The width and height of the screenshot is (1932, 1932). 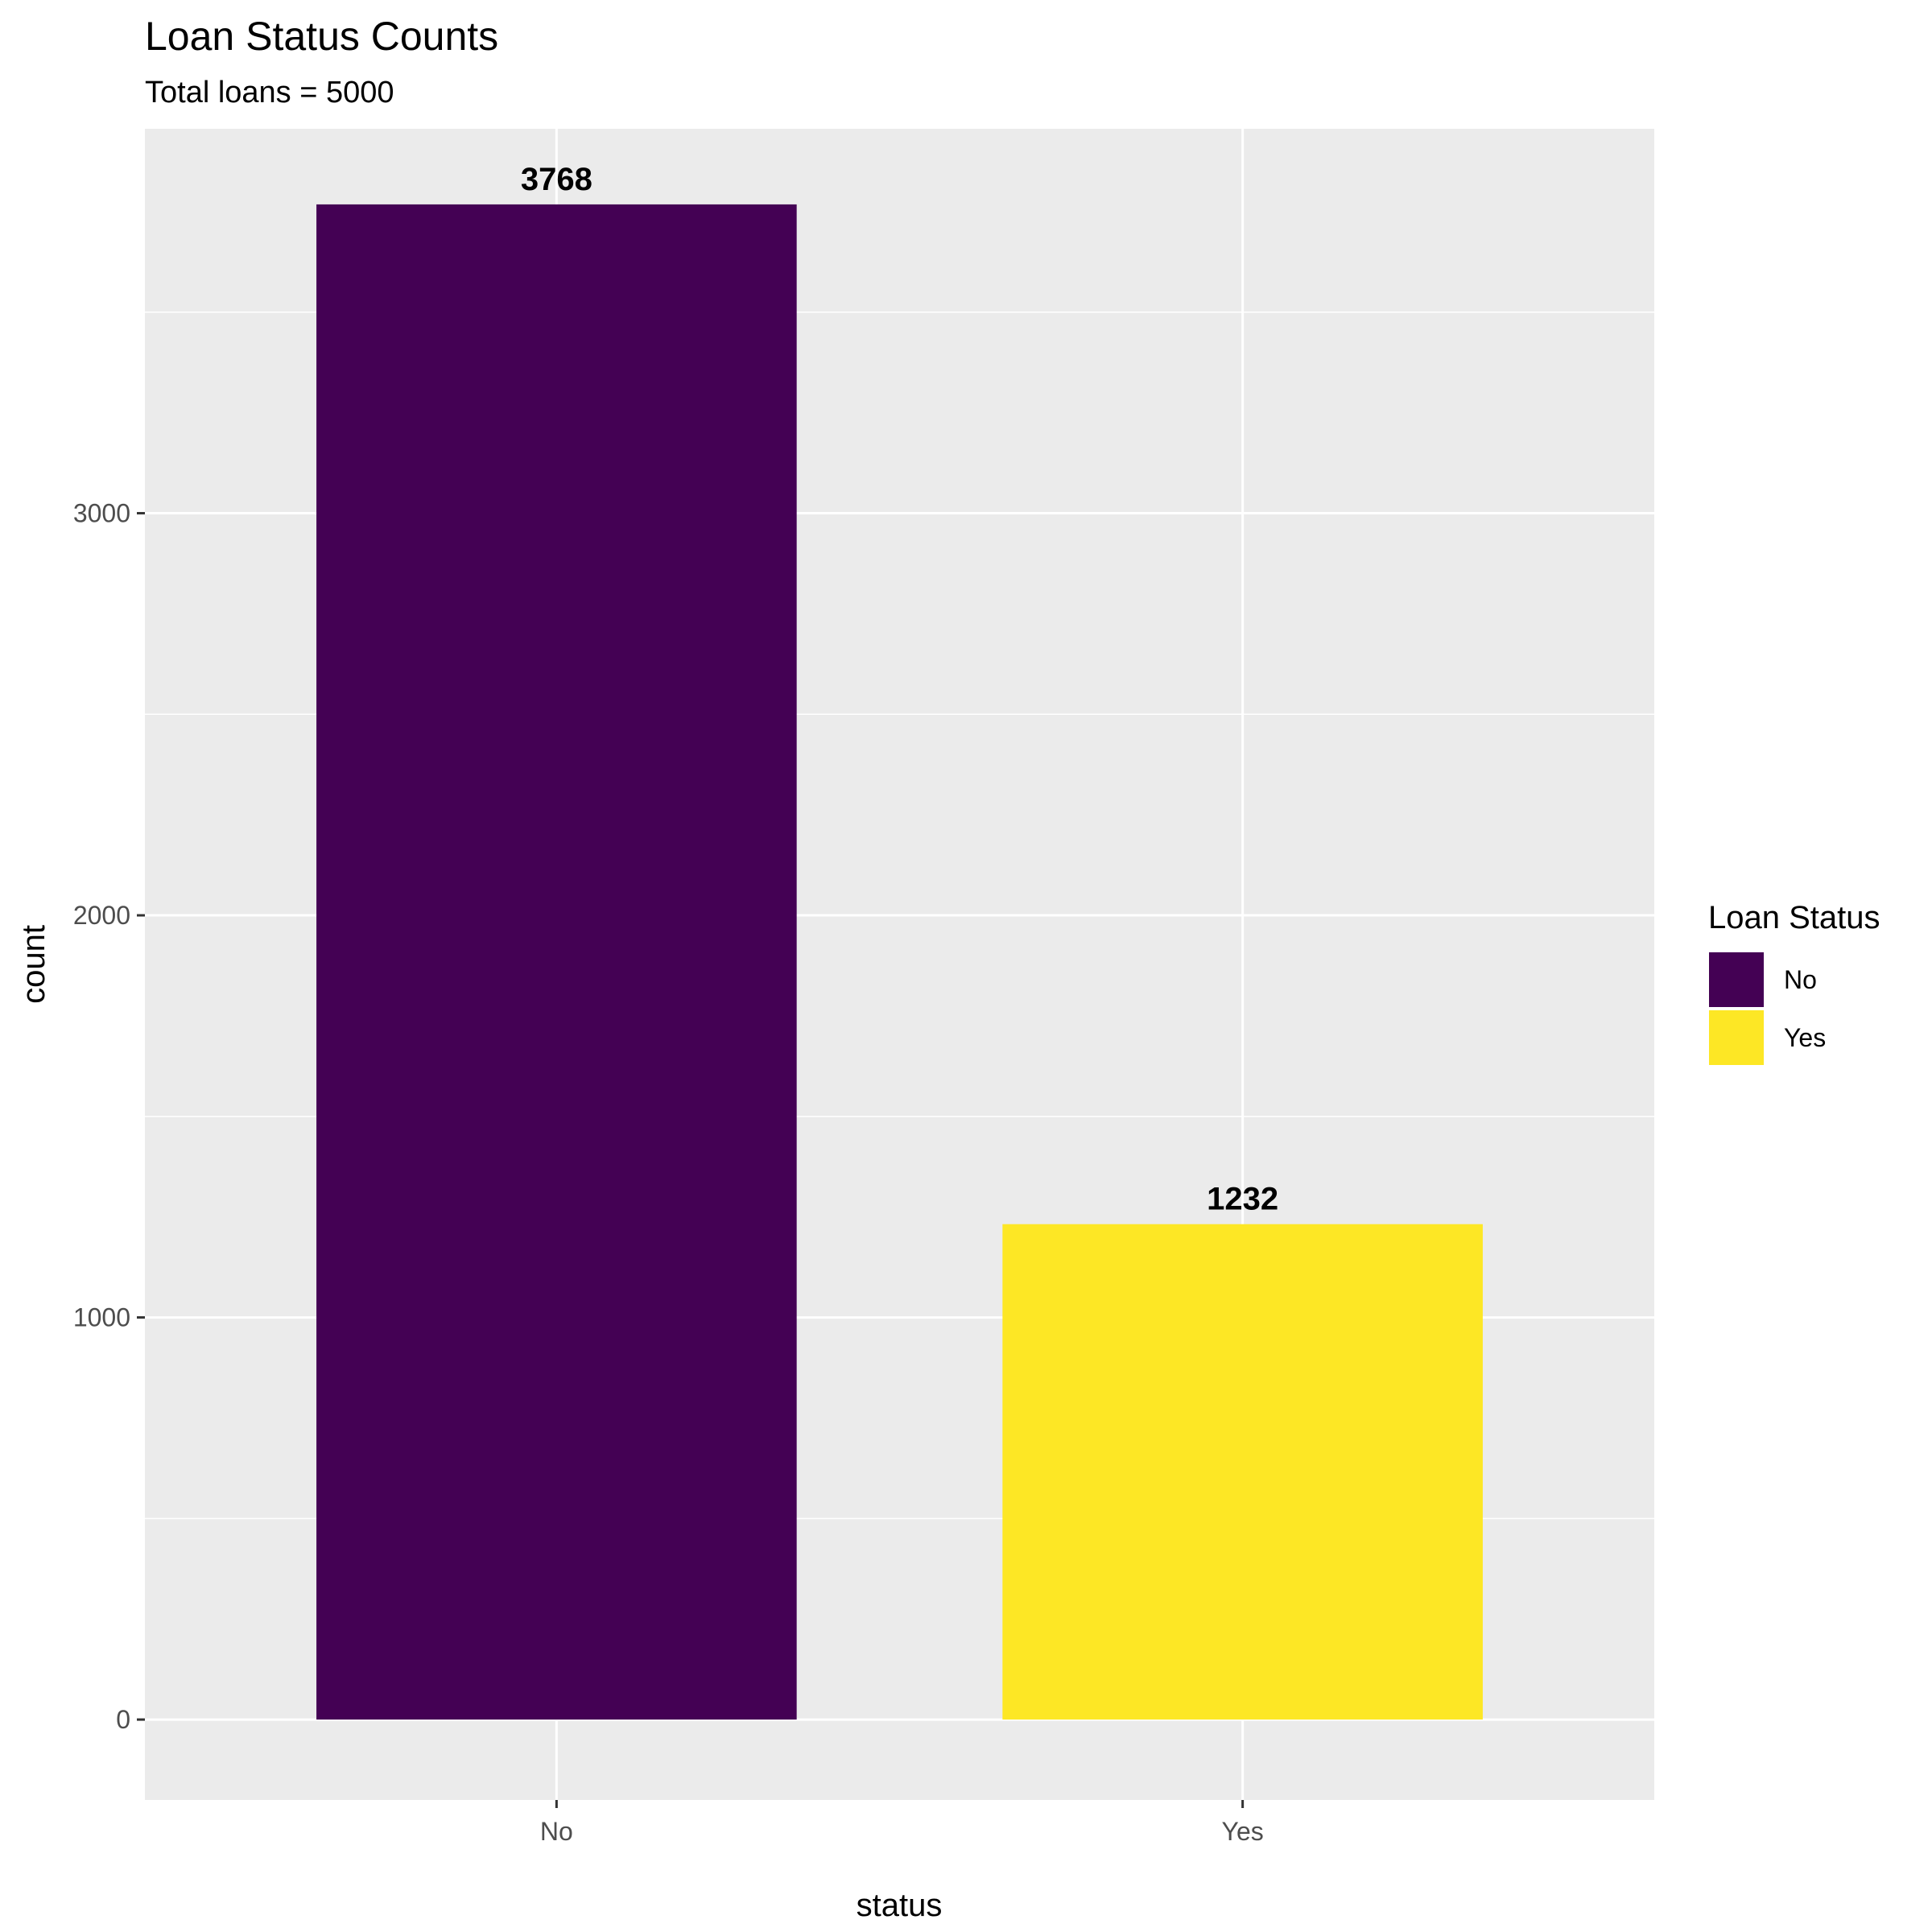 What do you see at coordinates (1794, 917) in the screenshot?
I see `legend-title: Loan Status` at bounding box center [1794, 917].